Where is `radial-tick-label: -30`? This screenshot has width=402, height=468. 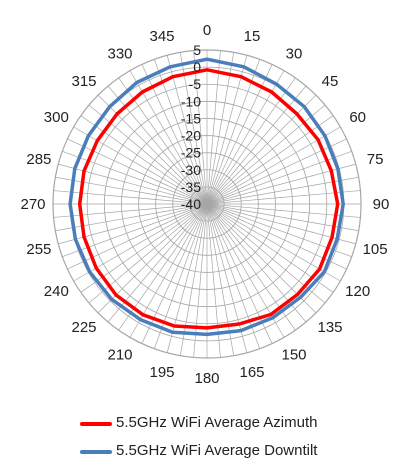
radial-tick-label: -30 is located at coordinates (191, 170).